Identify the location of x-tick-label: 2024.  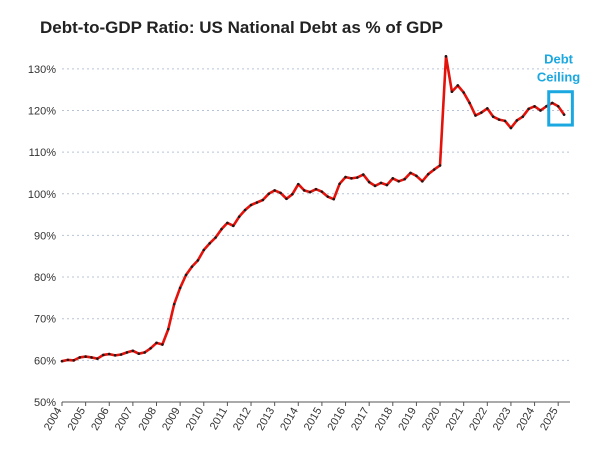
(526, 419).